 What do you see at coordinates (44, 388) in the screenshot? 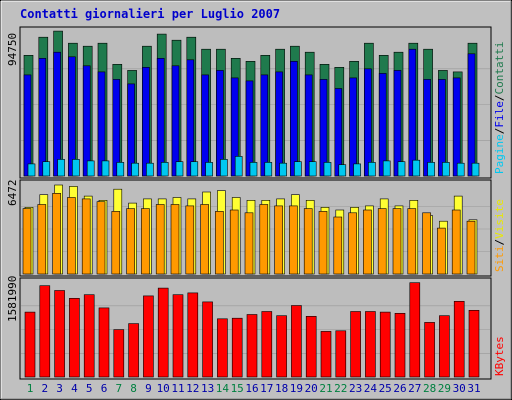
I see `x-label-day-2: 2` at bounding box center [44, 388].